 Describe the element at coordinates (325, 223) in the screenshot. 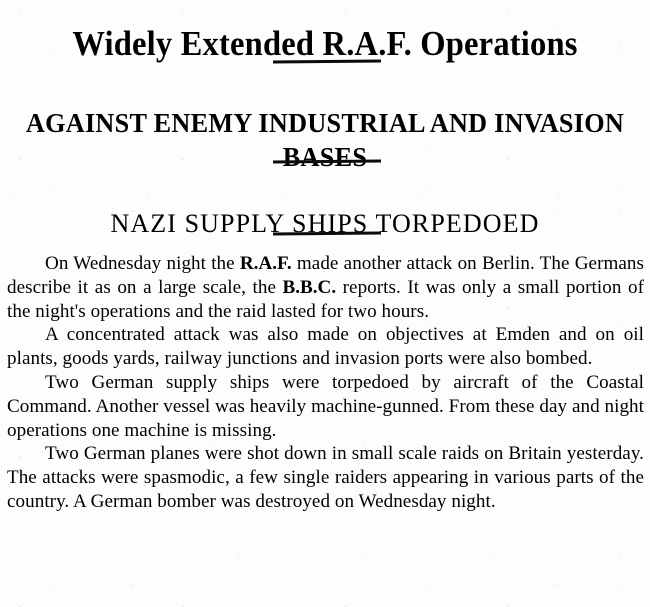

I see `subheading-secondary: NAZI SUPPLY SHIPS TORPEDOED` at that location.